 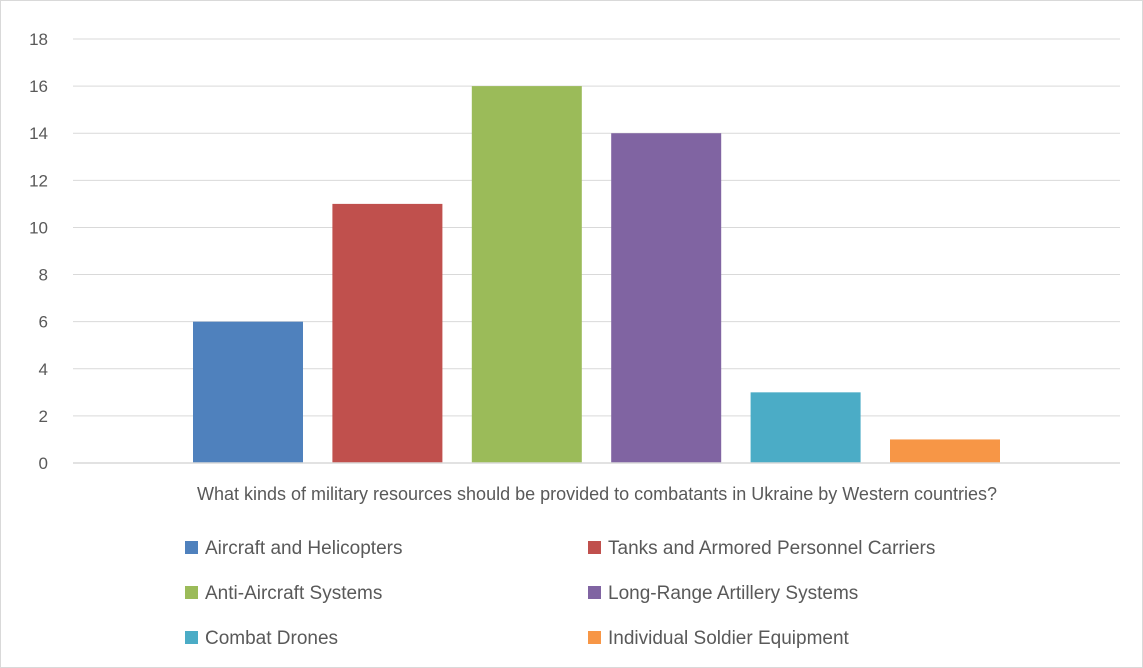 I want to click on y-tick-label: 8, so click(x=43, y=275).